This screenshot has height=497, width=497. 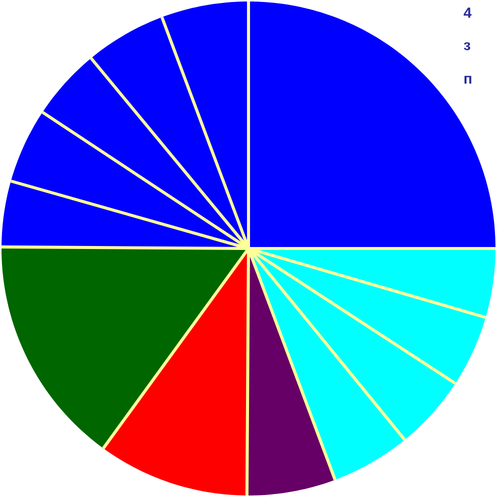 What do you see at coordinates (468, 13) in the screenshot?
I see `text: 4` at bounding box center [468, 13].